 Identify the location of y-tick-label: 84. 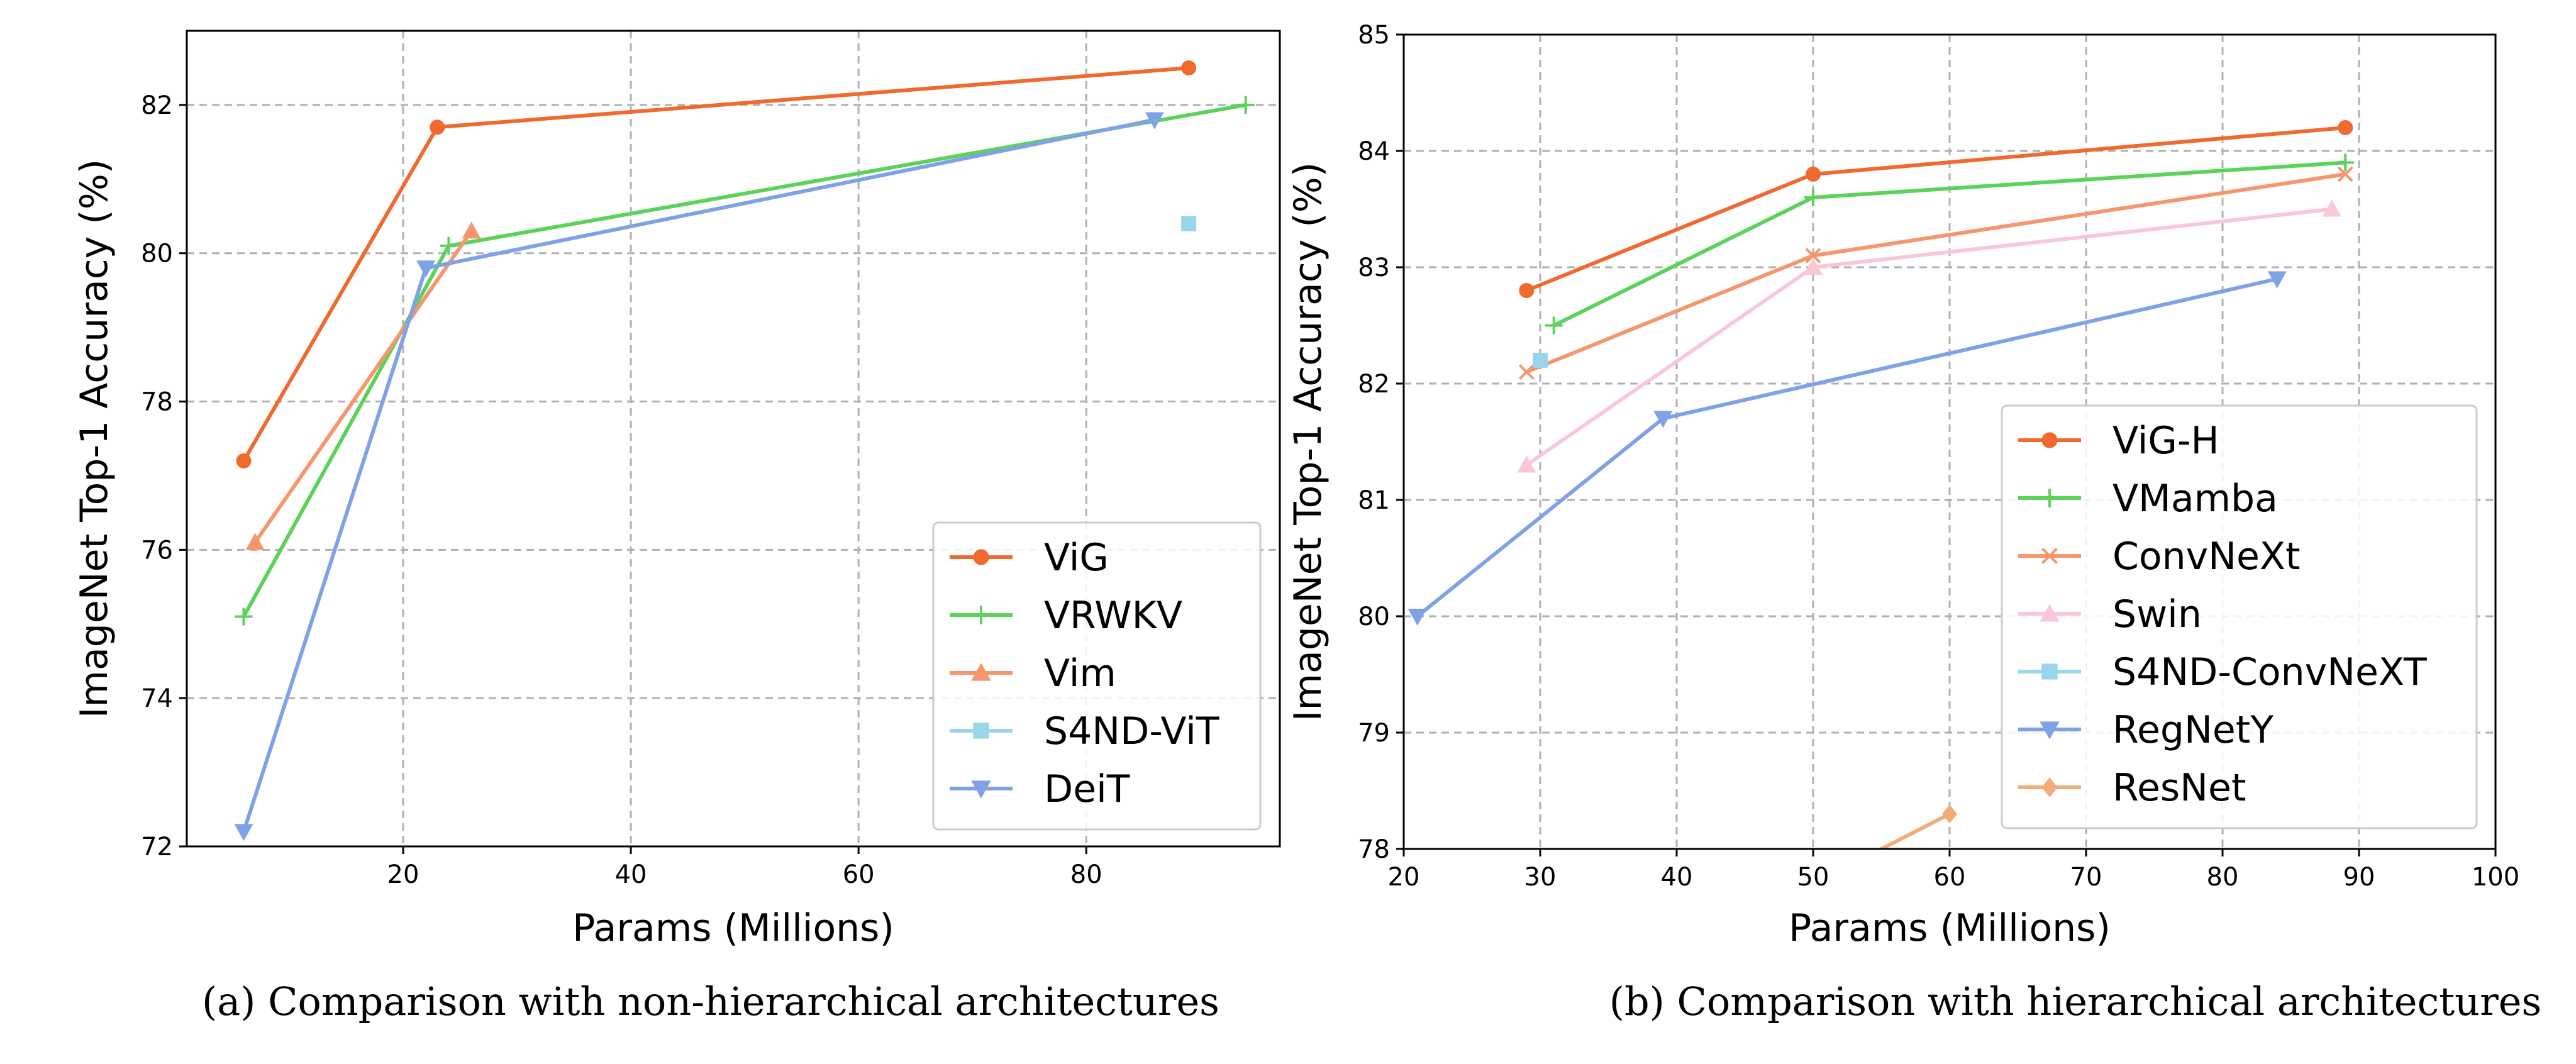
(1374, 151).